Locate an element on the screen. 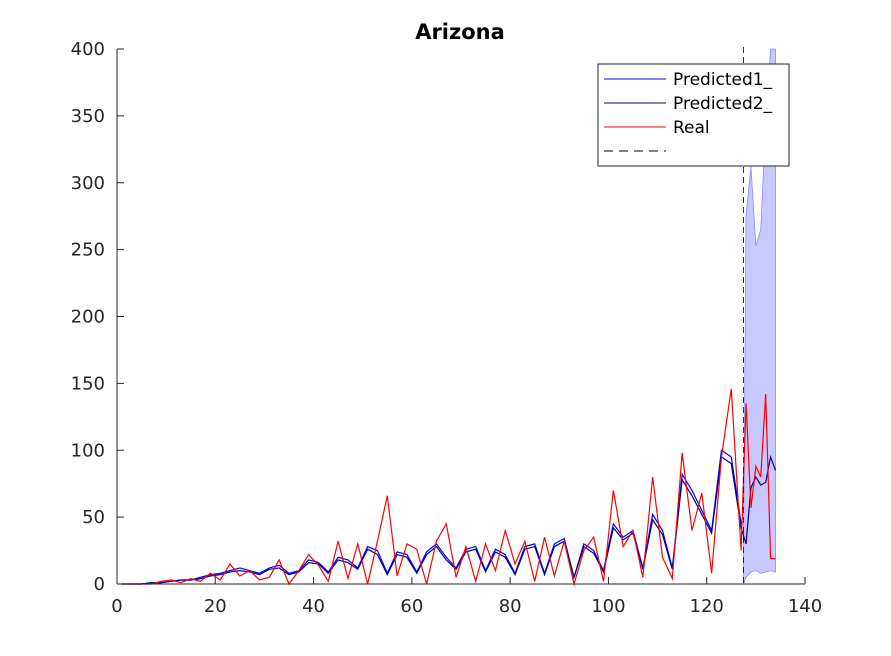  x-tick-label: 120 is located at coordinates (707, 606).